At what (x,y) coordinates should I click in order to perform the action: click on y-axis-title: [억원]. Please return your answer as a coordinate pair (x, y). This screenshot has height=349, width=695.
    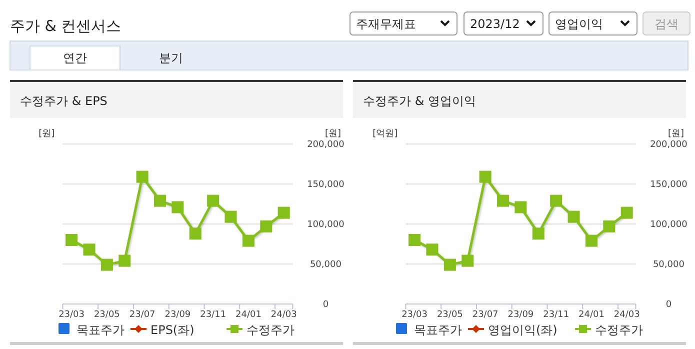
    Looking at the image, I should click on (385, 134).